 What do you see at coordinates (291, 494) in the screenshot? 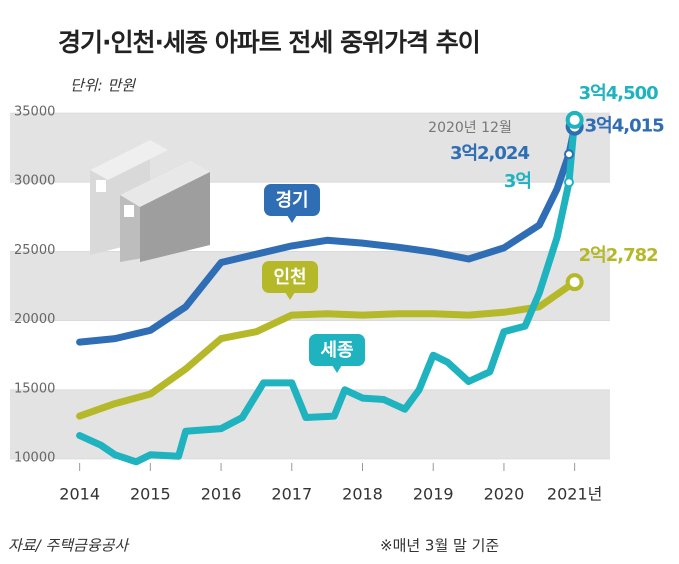
I see `x-tick-label: 2017` at bounding box center [291, 494].